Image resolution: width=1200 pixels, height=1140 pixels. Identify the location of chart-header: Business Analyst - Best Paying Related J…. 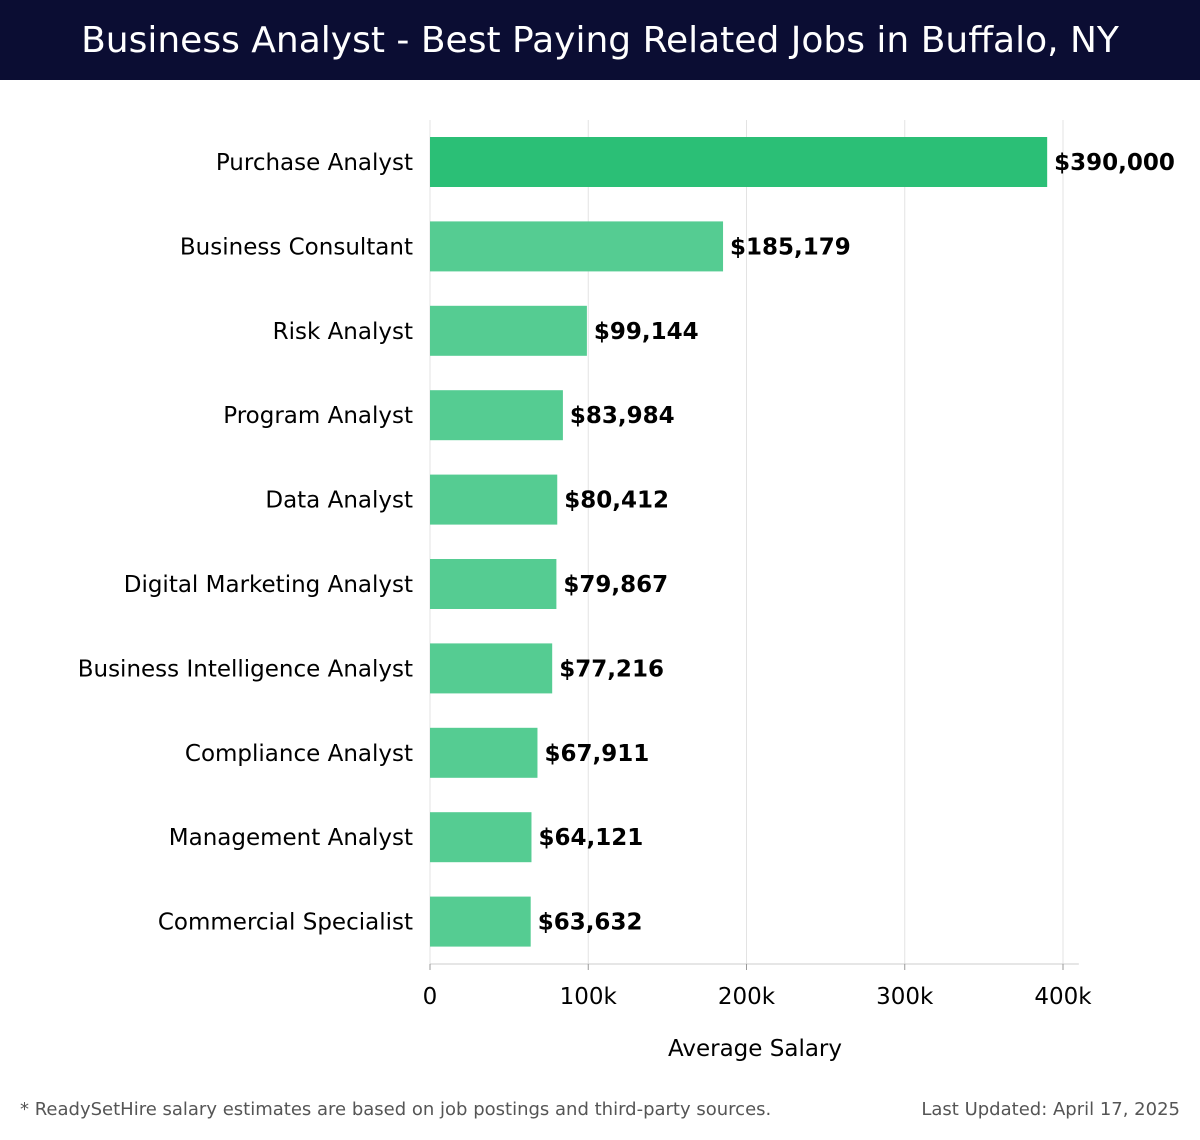
(600, 40).